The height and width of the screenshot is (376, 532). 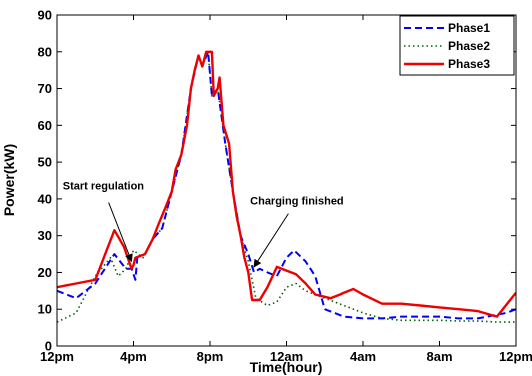 What do you see at coordinates (469, 64) in the screenshot?
I see `legend-label-phase3: Phase3` at bounding box center [469, 64].